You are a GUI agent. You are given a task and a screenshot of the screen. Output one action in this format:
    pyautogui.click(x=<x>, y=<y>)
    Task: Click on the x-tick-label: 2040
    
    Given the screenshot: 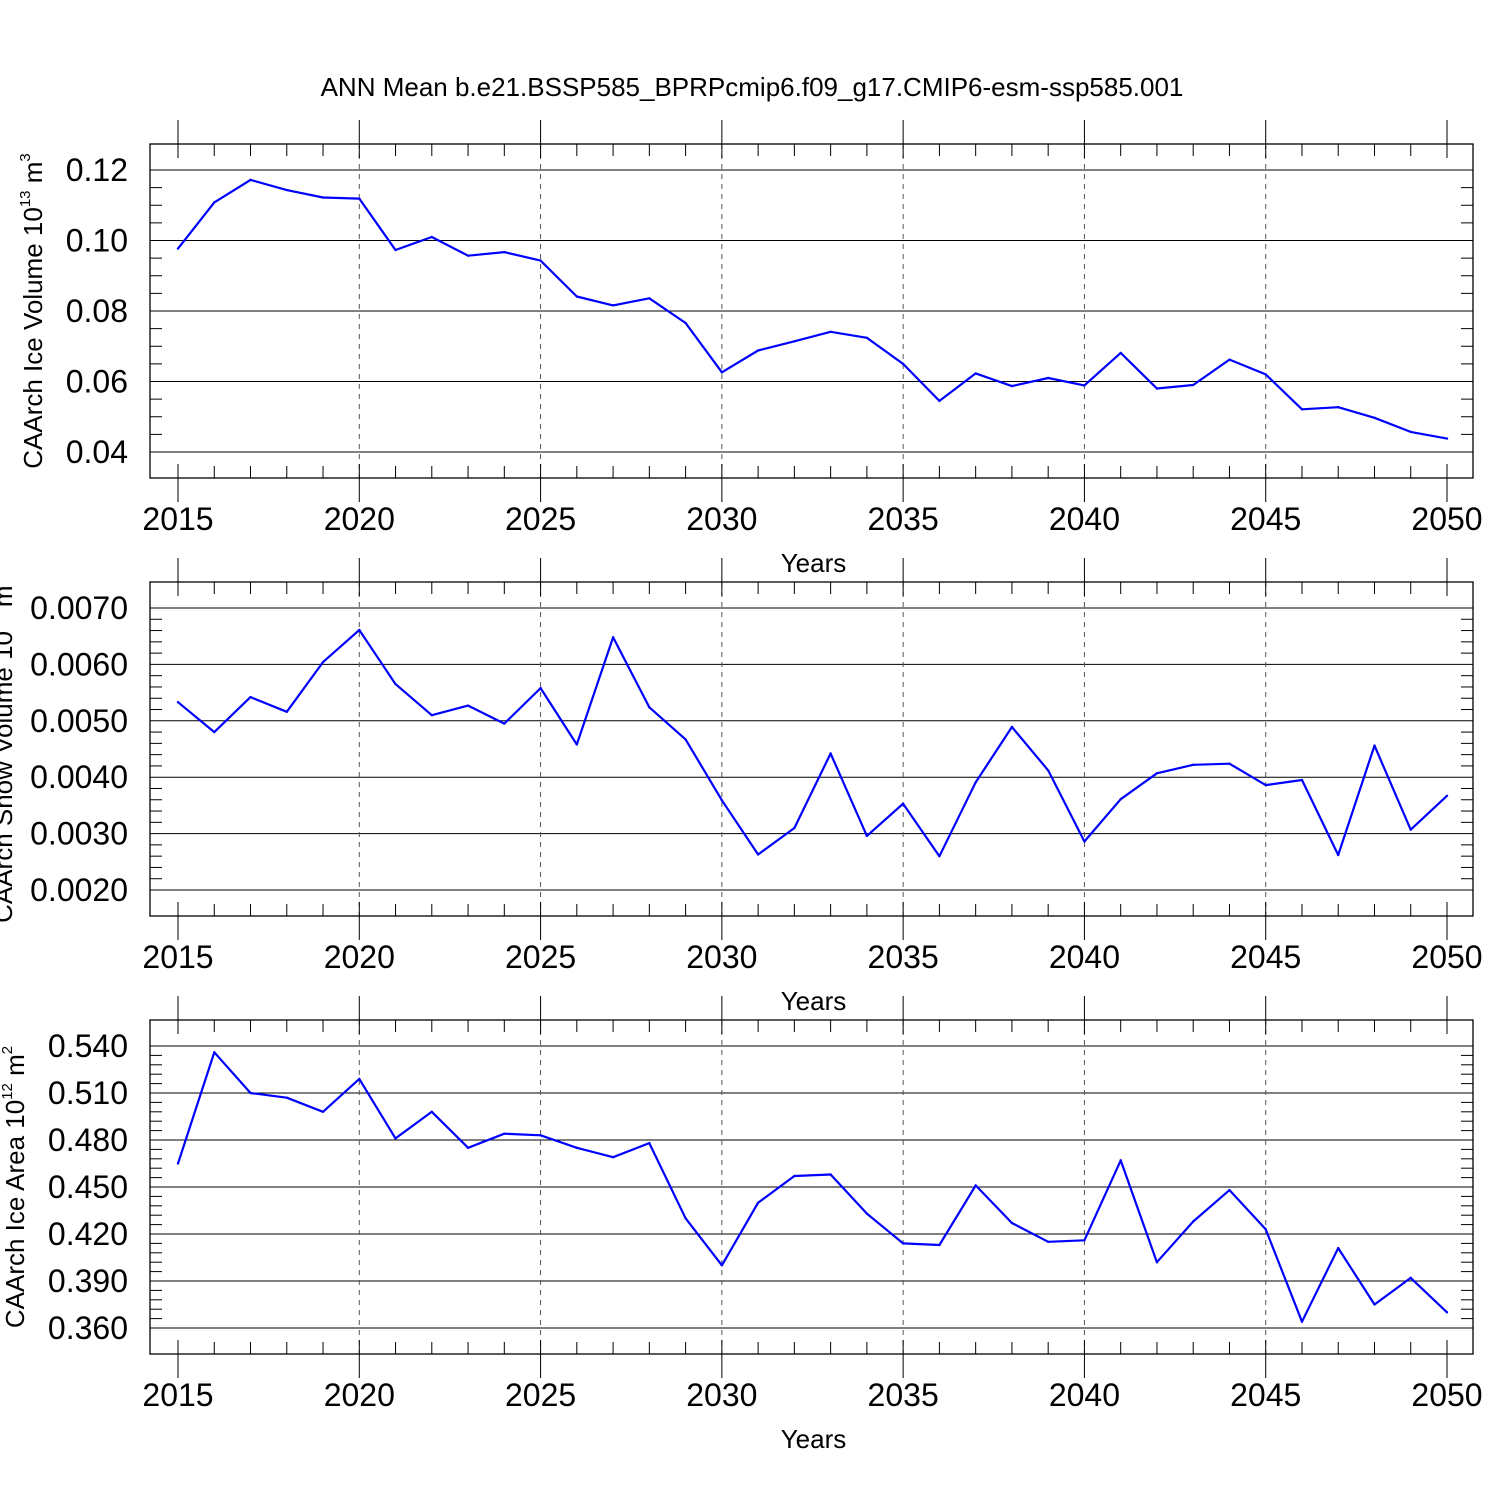 What is the action you would take?
    pyautogui.click(x=1084, y=957)
    